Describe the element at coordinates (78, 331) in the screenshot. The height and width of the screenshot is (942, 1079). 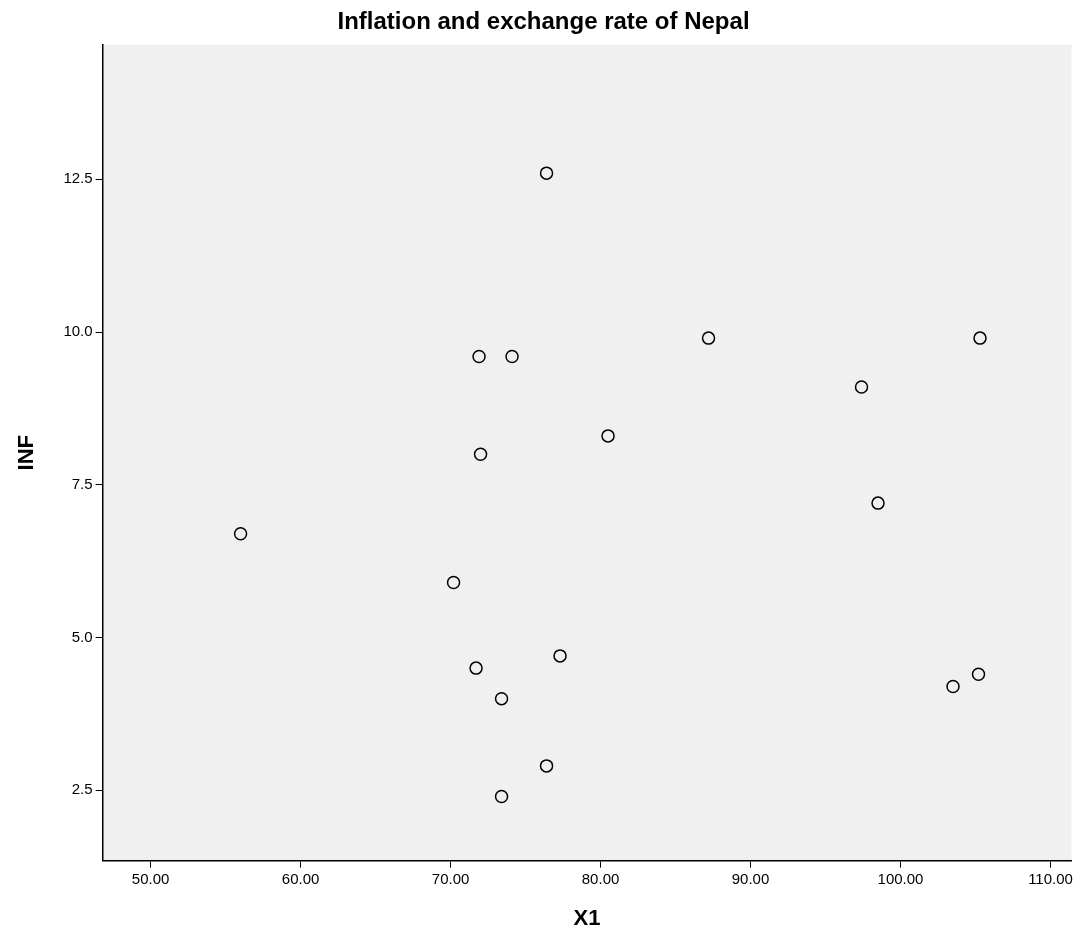
I see `y-tick-label: 10.0` at that location.